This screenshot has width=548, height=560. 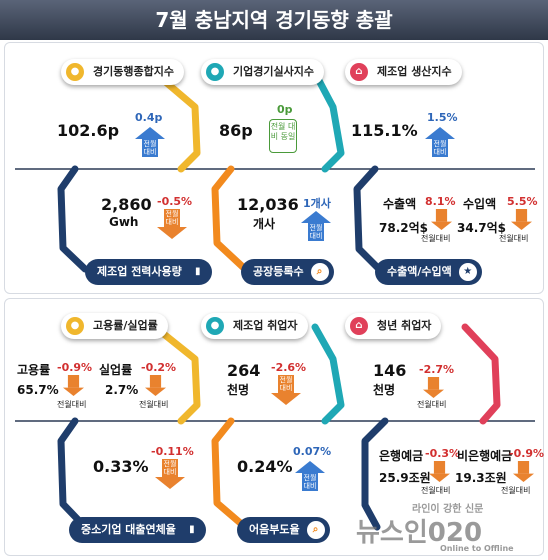 I want to click on nonbank-deposit-change: -0.9%, so click(x=527, y=453).